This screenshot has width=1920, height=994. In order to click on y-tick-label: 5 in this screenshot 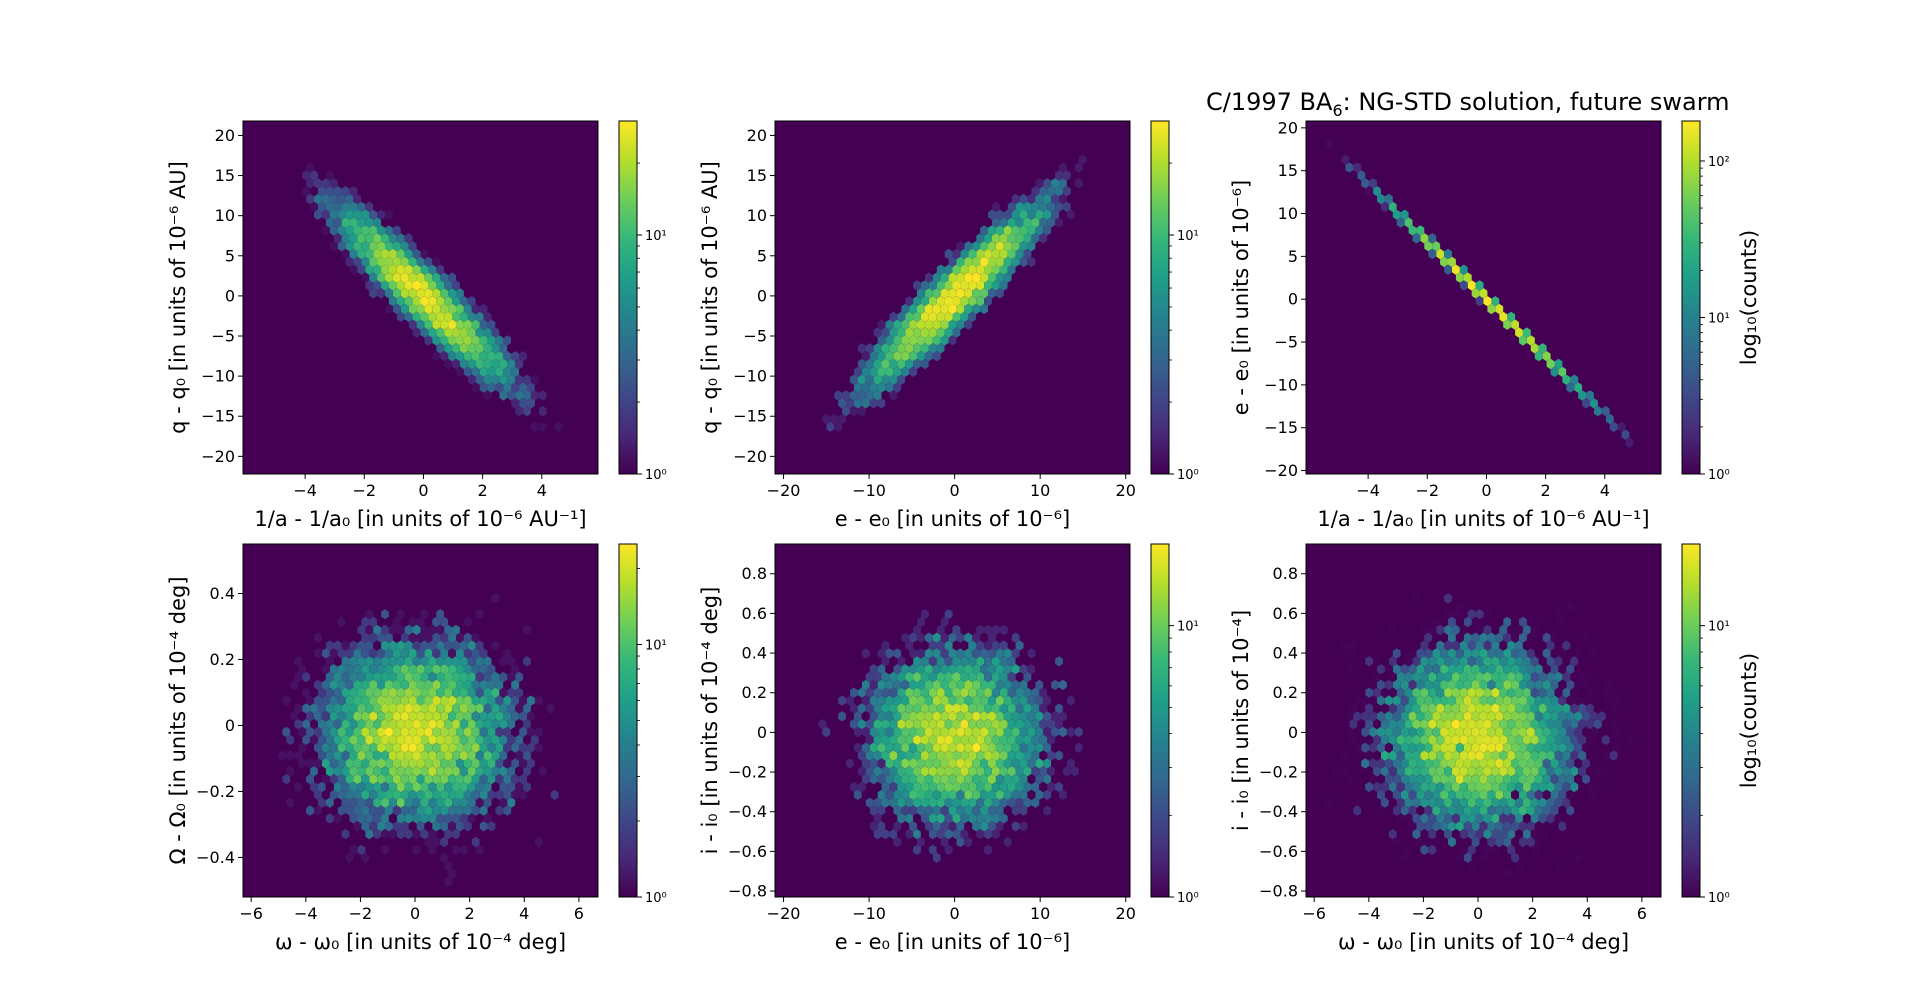, I will do `click(1293, 256)`.